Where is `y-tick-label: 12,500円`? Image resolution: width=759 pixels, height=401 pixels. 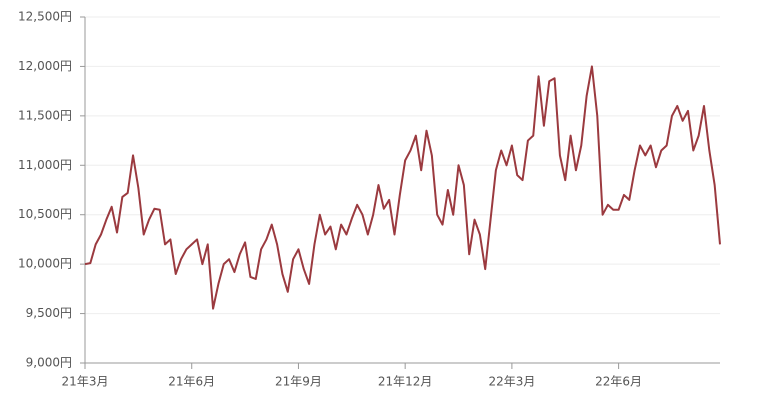
y-tick-label: 12,500円 is located at coordinates (45, 17).